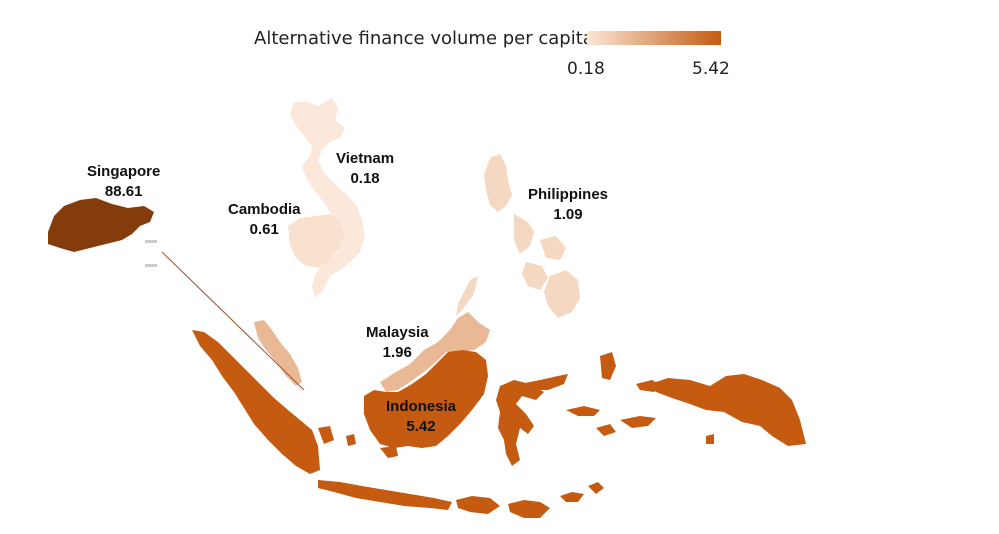 Image resolution: width=999 pixels, height=534 pixels. Describe the element at coordinates (123, 191) in the screenshot. I see `label-singapore-value: 88.61` at that location.